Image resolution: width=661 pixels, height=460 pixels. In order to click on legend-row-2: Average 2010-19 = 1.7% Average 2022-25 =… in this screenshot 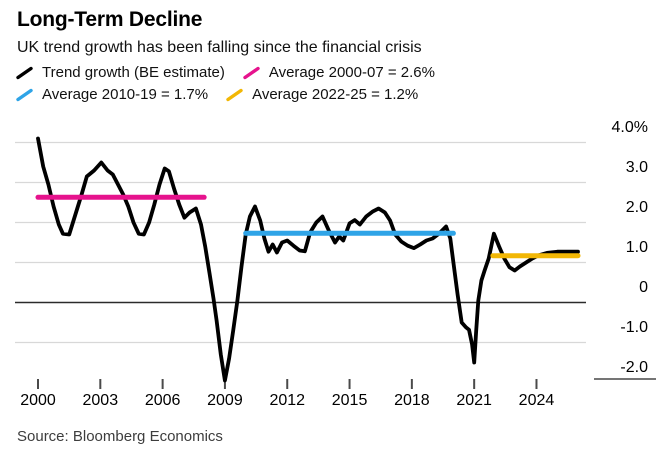, I will do `click(225, 94)`.